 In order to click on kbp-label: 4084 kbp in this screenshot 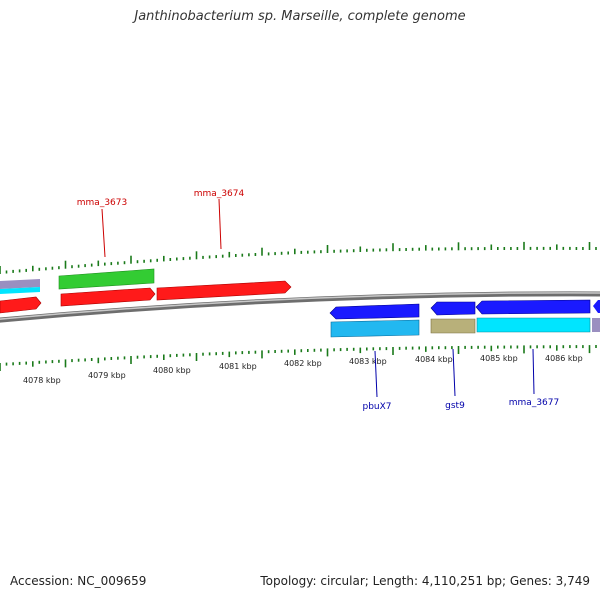, I will do `click(434, 359)`.